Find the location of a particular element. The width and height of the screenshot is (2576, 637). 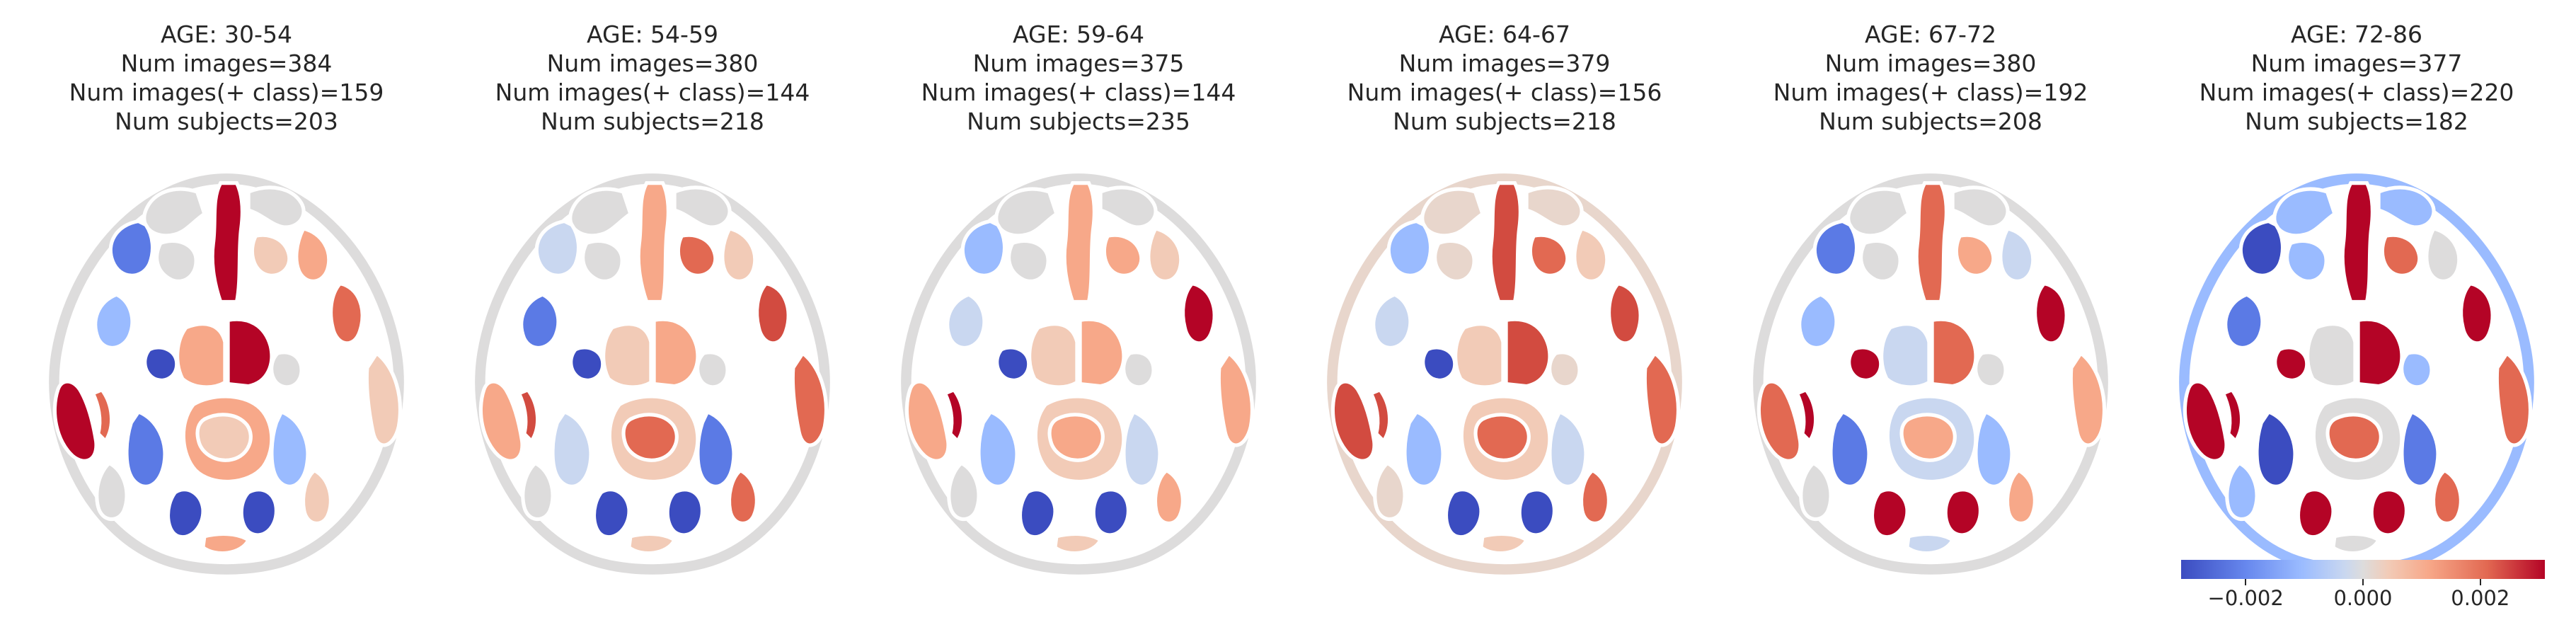

colorbar-tick is located at coordinates (2480, 582).